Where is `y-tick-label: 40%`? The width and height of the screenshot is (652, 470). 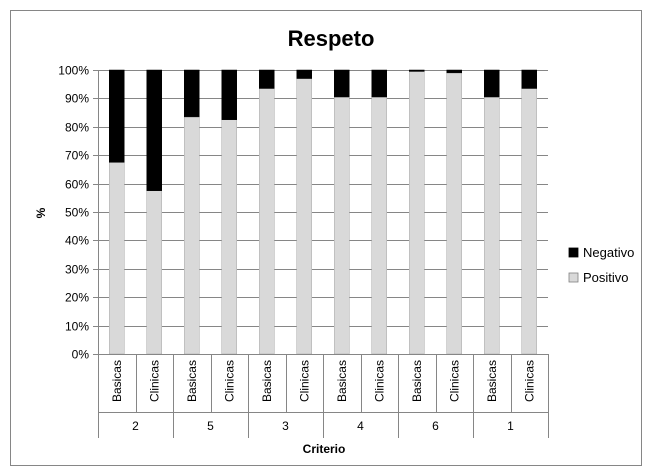 y-tick-label: 40% is located at coordinates (77, 241).